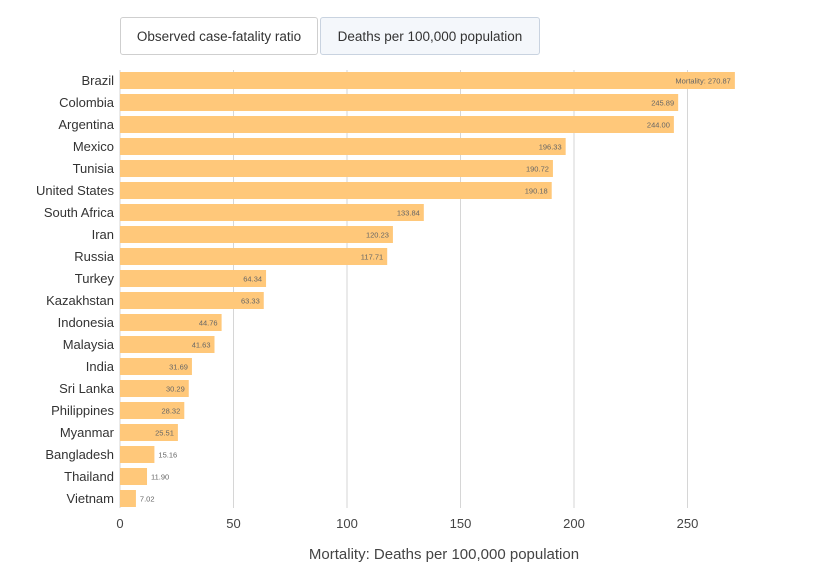  Describe the element at coordinates (702, 80) in the screenshot. I see `data-label: Mortality: 270.87` at that location.